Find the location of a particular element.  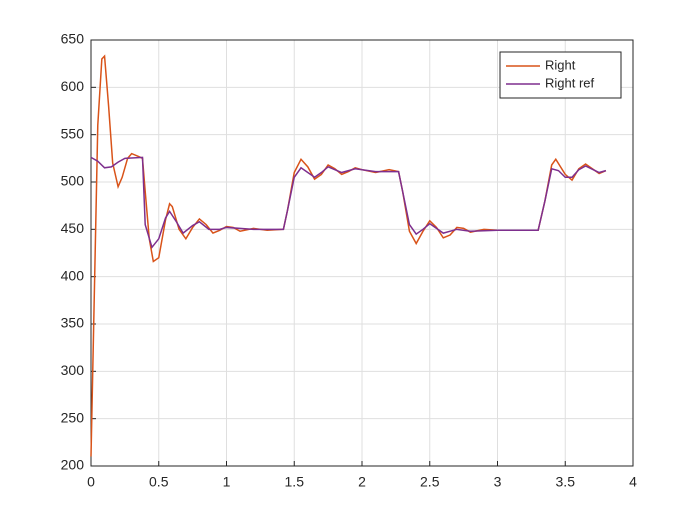

y-tick-label: 300 is located at coordinates (73, 370).